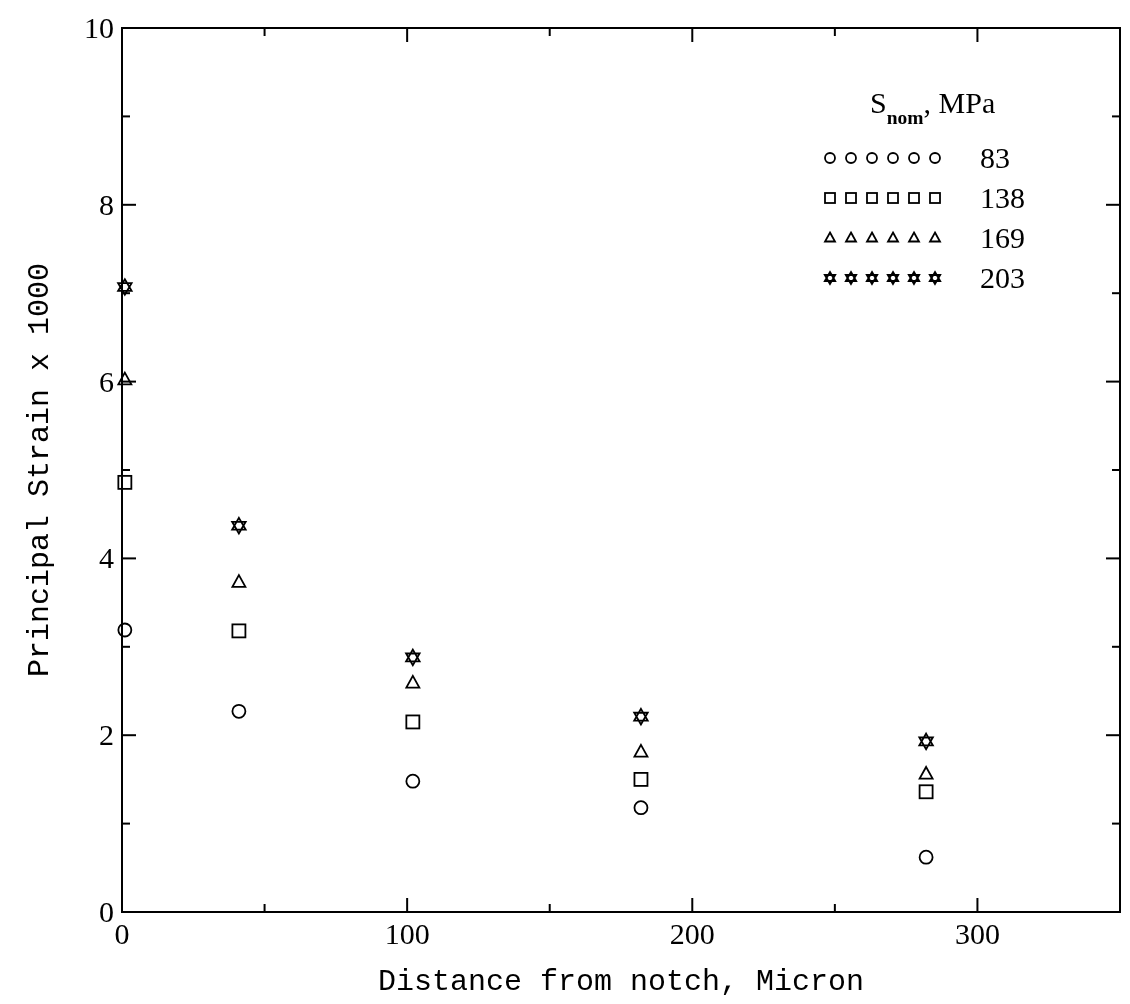  I want to click on y-tick-label: 4, so click(106, 558).